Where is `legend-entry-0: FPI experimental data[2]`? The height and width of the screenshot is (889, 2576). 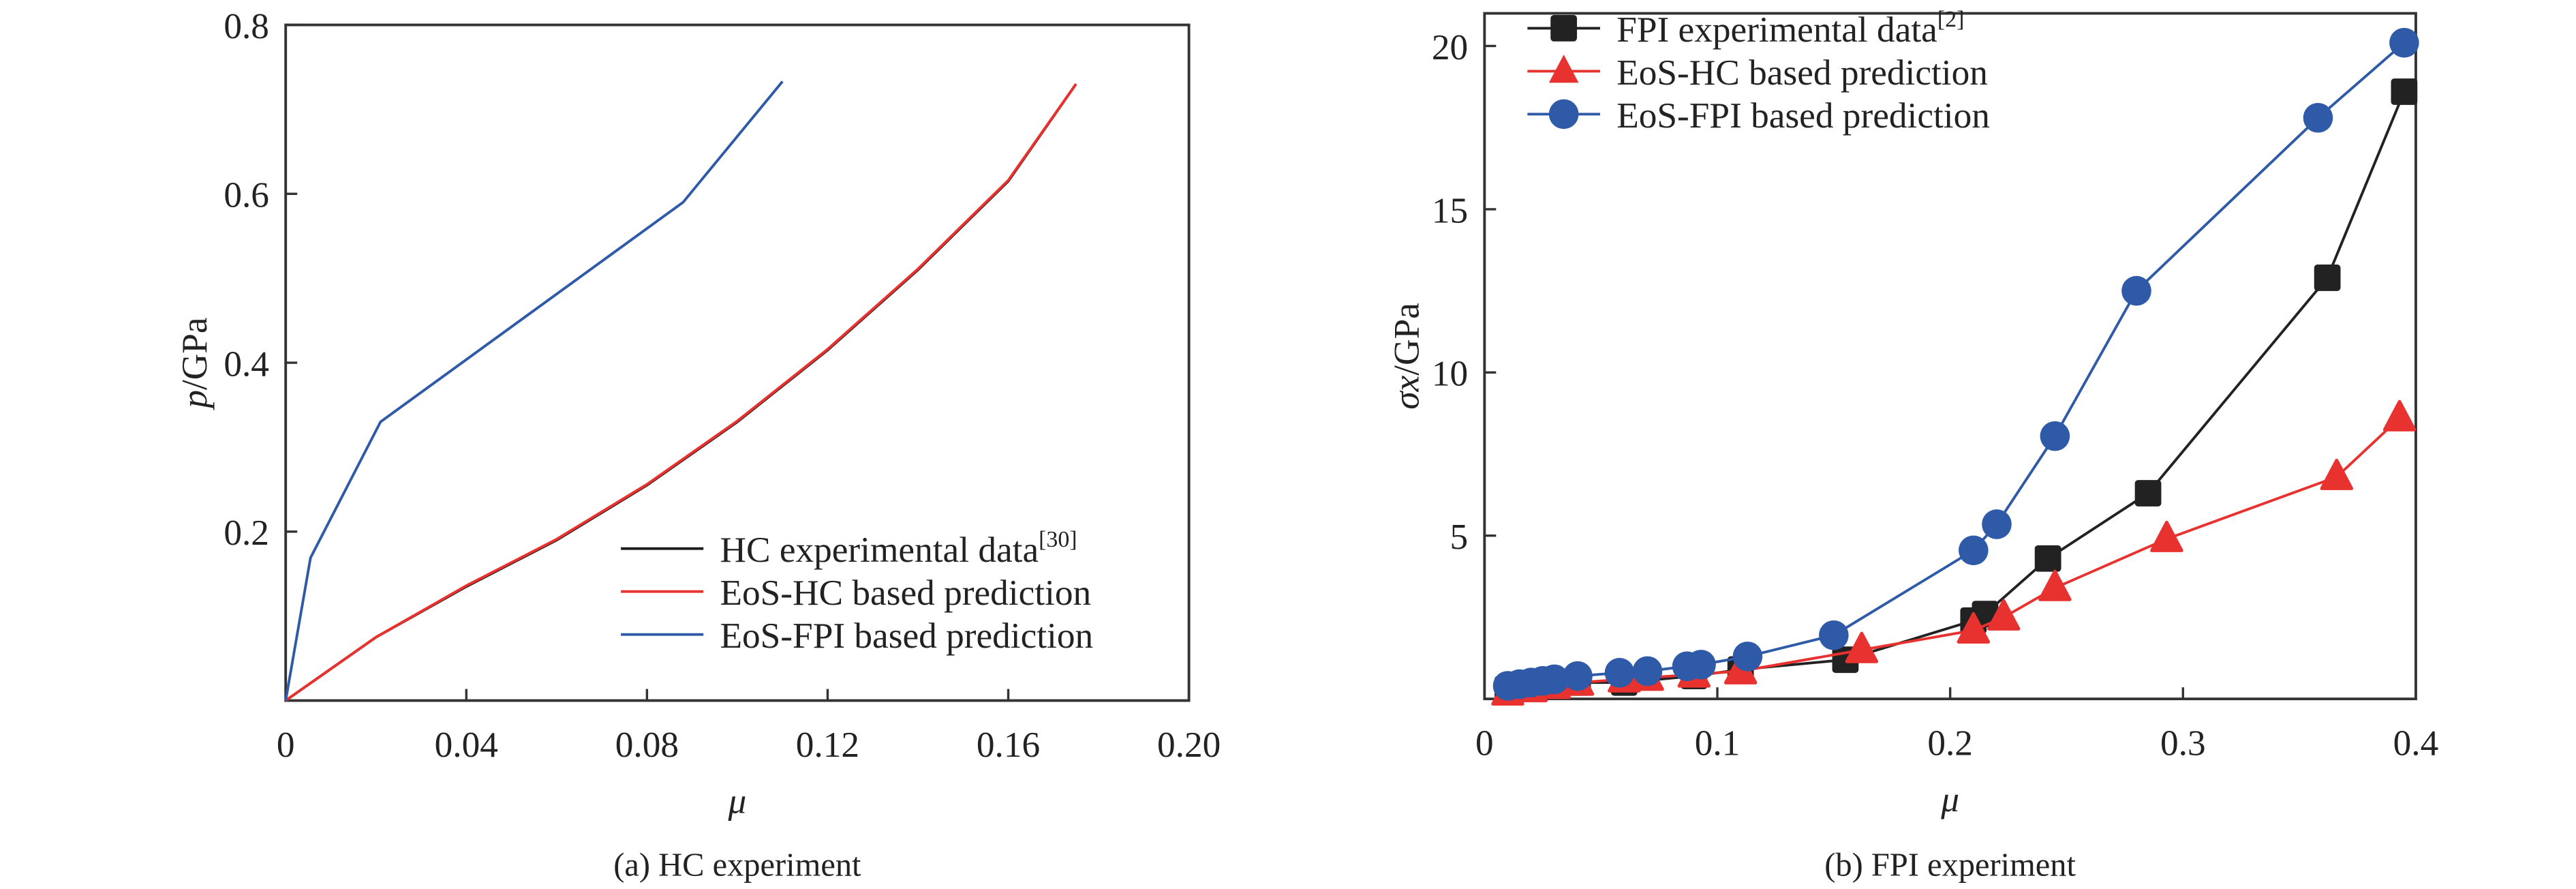
legend-entry-0: FPI experimental data[2] is located at coordinates (1790, 28).